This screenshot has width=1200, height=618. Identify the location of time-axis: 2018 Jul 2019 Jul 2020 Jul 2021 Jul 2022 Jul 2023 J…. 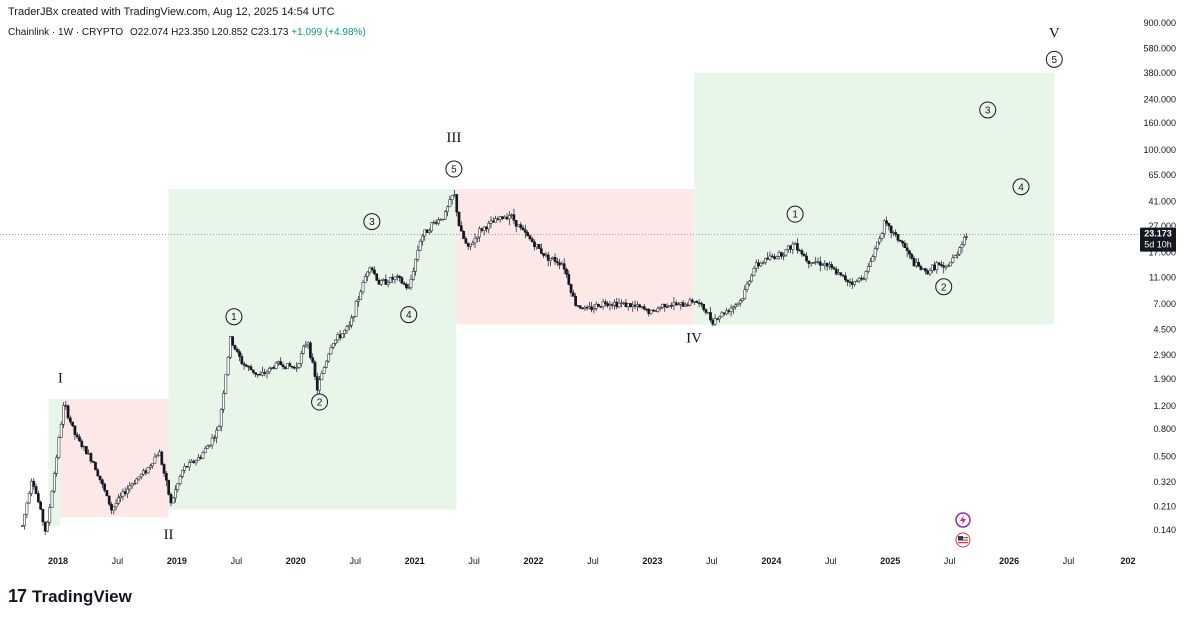
(592, 561).